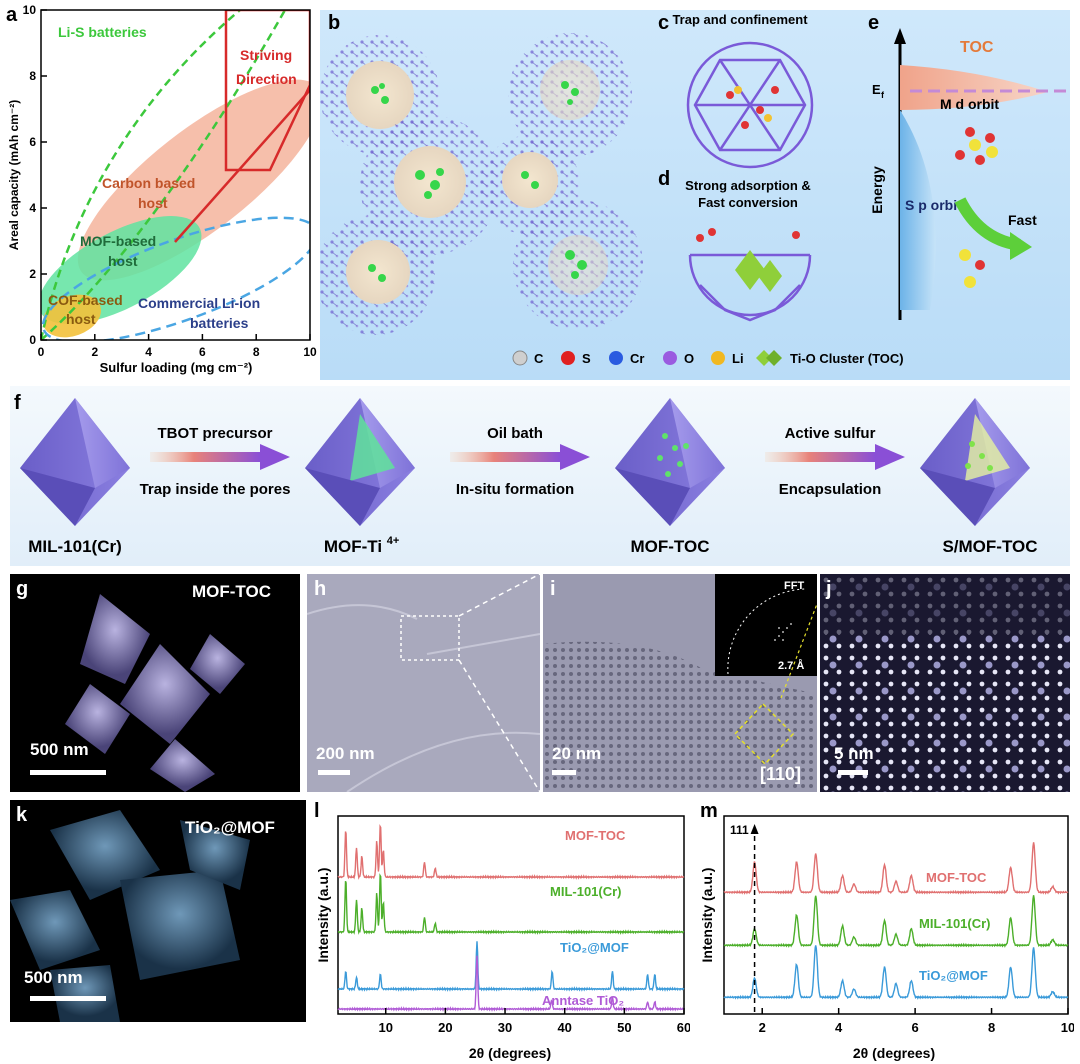 The width and height of the screenshot is (1080, 1064). What do you see at coordinates (664, 179) in the screenshot?
I see `panel-d-label: d` at bounding box center [664, 179].